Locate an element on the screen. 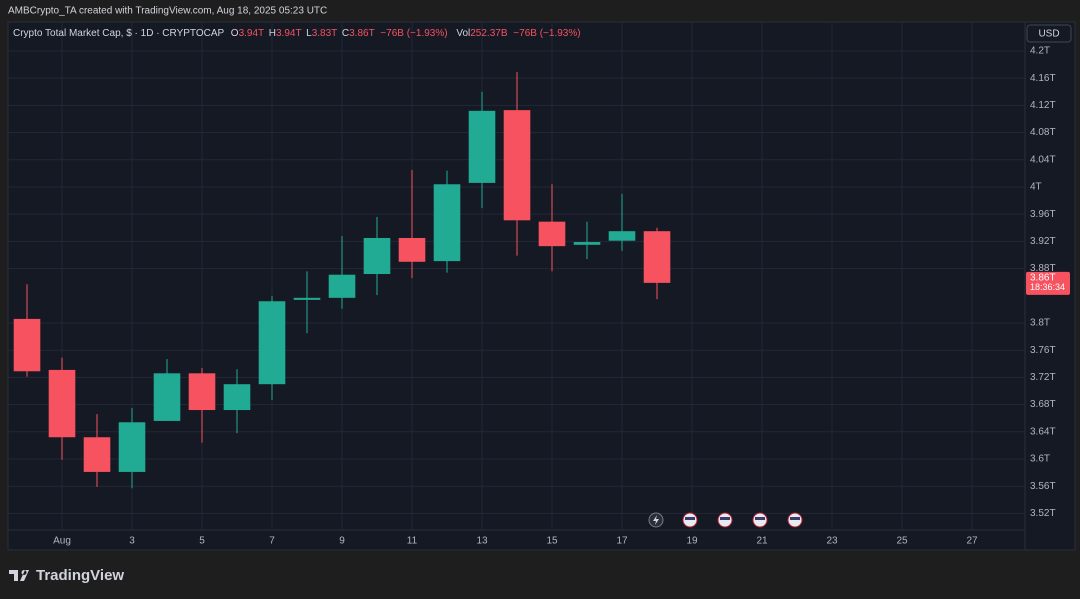 The width and height of the screenshot is (1080, 599). legend-key: C is located at coordinates (345, 33).